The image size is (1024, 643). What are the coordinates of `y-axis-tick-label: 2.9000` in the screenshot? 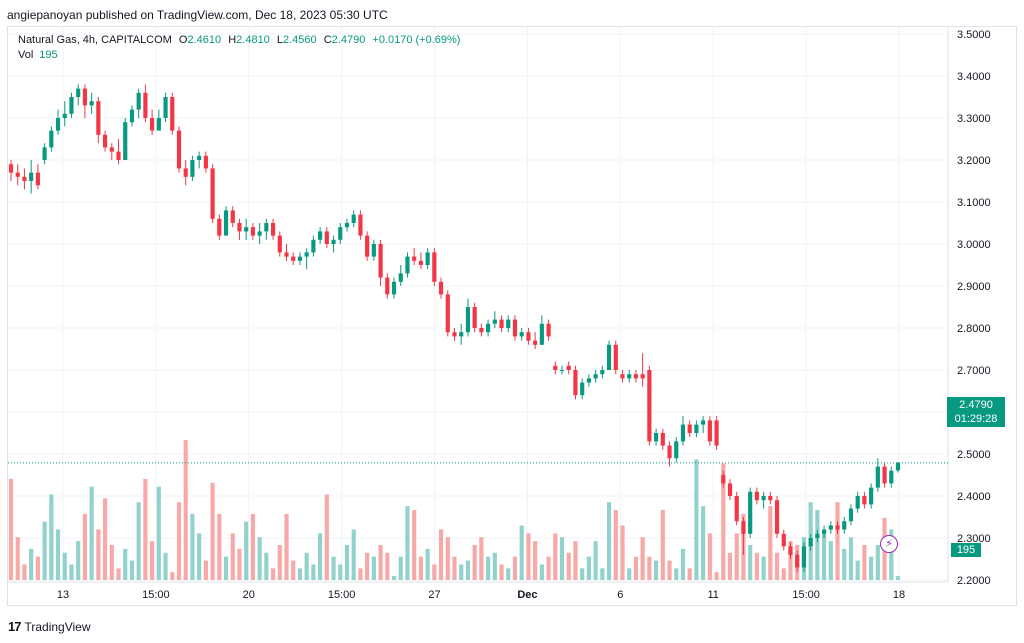 It's located at (974, 287).